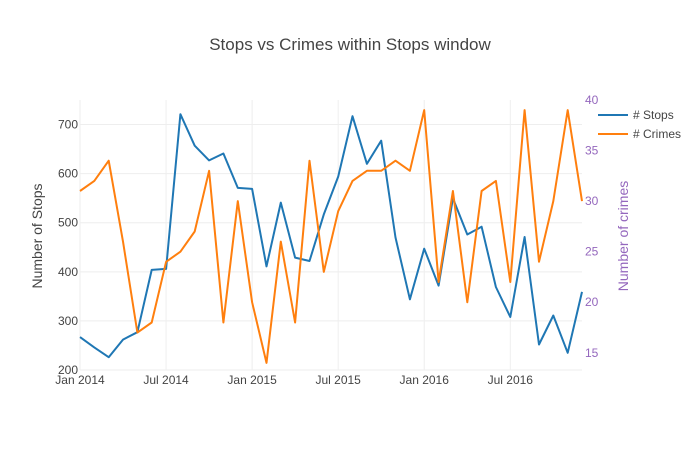 The image size is (700, 450). What do you see at coordinates (592, 353) in the screenshot?
I see `y2-tick-label: 15` at bounding box center [592, 353].